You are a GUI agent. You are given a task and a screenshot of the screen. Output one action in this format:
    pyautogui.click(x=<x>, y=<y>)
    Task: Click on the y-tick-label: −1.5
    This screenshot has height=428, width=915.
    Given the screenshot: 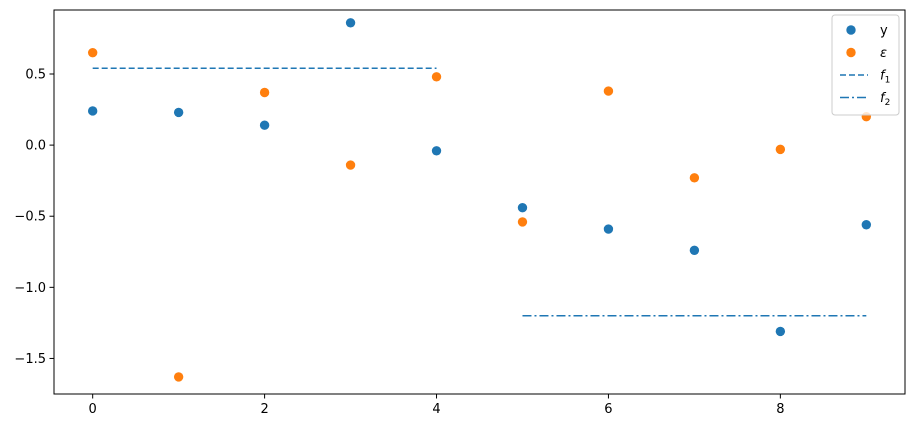 What is the action you would take?
    pyautogui.click(x=30, y=359)
    